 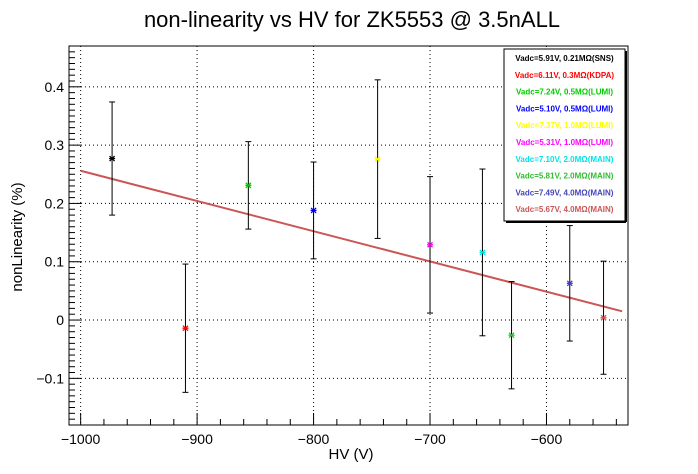 What do you see at coordinates (564, 108) in the screenshot?
I see `legend-entry: Vadc=5.10V, 0.5MΩ(LUMI)` at bounding box center [564, 108].